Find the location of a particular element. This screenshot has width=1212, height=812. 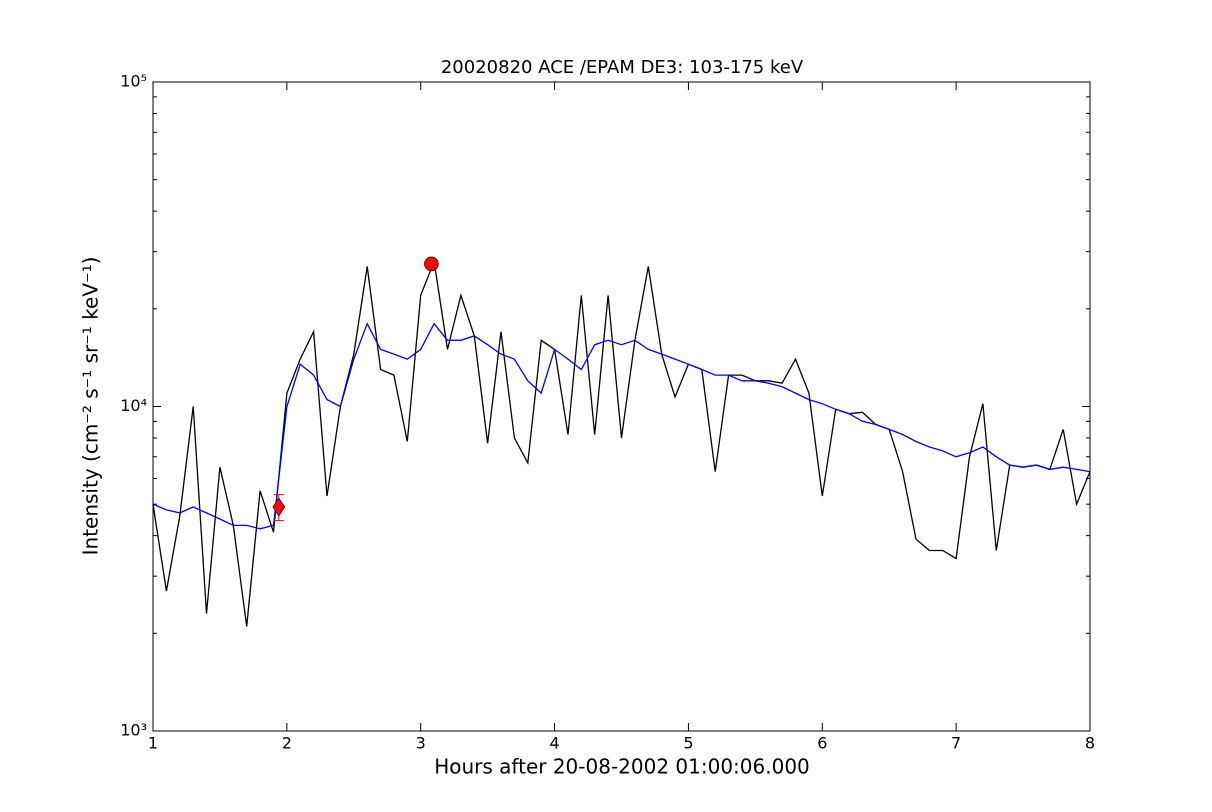

x-tick-label: 1 is located at coordinates (153, 743).